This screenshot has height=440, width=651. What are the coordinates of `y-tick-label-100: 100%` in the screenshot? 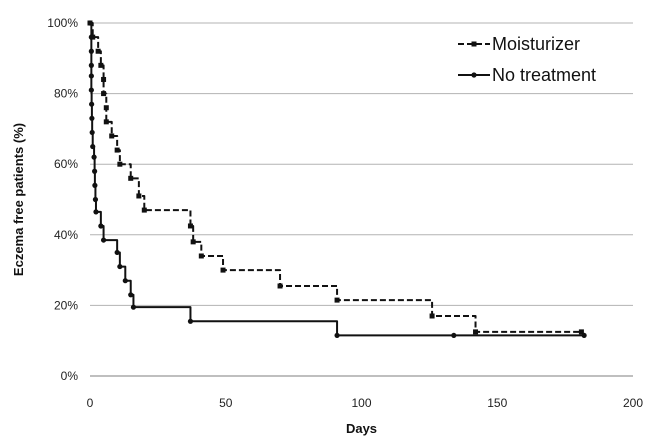 It's located at (62, 23).